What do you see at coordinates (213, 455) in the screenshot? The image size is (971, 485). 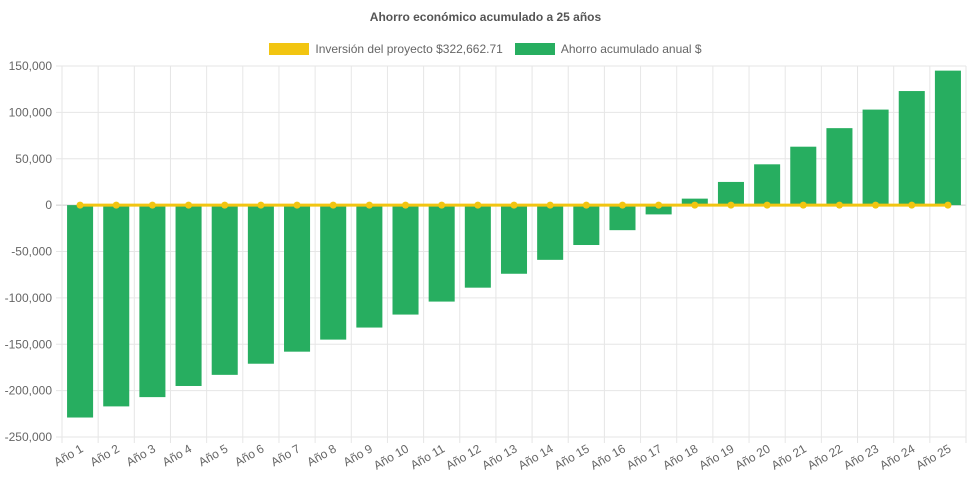 I see `x-tick-label: Año 5` at bounding box center [213, 455].